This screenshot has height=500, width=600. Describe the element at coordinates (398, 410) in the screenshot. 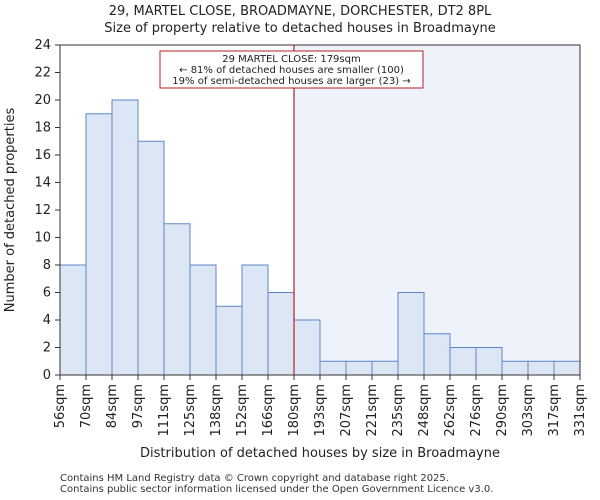

I see `x-tick-label: 235sqm` at that location.